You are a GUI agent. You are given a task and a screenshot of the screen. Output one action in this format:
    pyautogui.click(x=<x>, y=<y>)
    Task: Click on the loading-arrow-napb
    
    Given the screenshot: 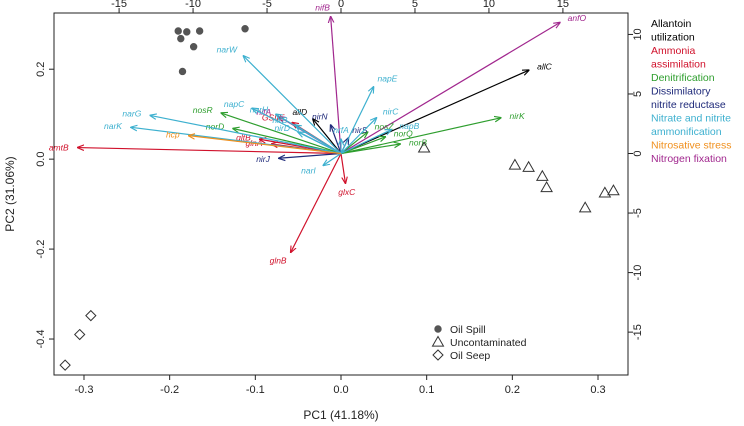 What is the action you would take?
    pyautogui.click(x=365, y=142)
    